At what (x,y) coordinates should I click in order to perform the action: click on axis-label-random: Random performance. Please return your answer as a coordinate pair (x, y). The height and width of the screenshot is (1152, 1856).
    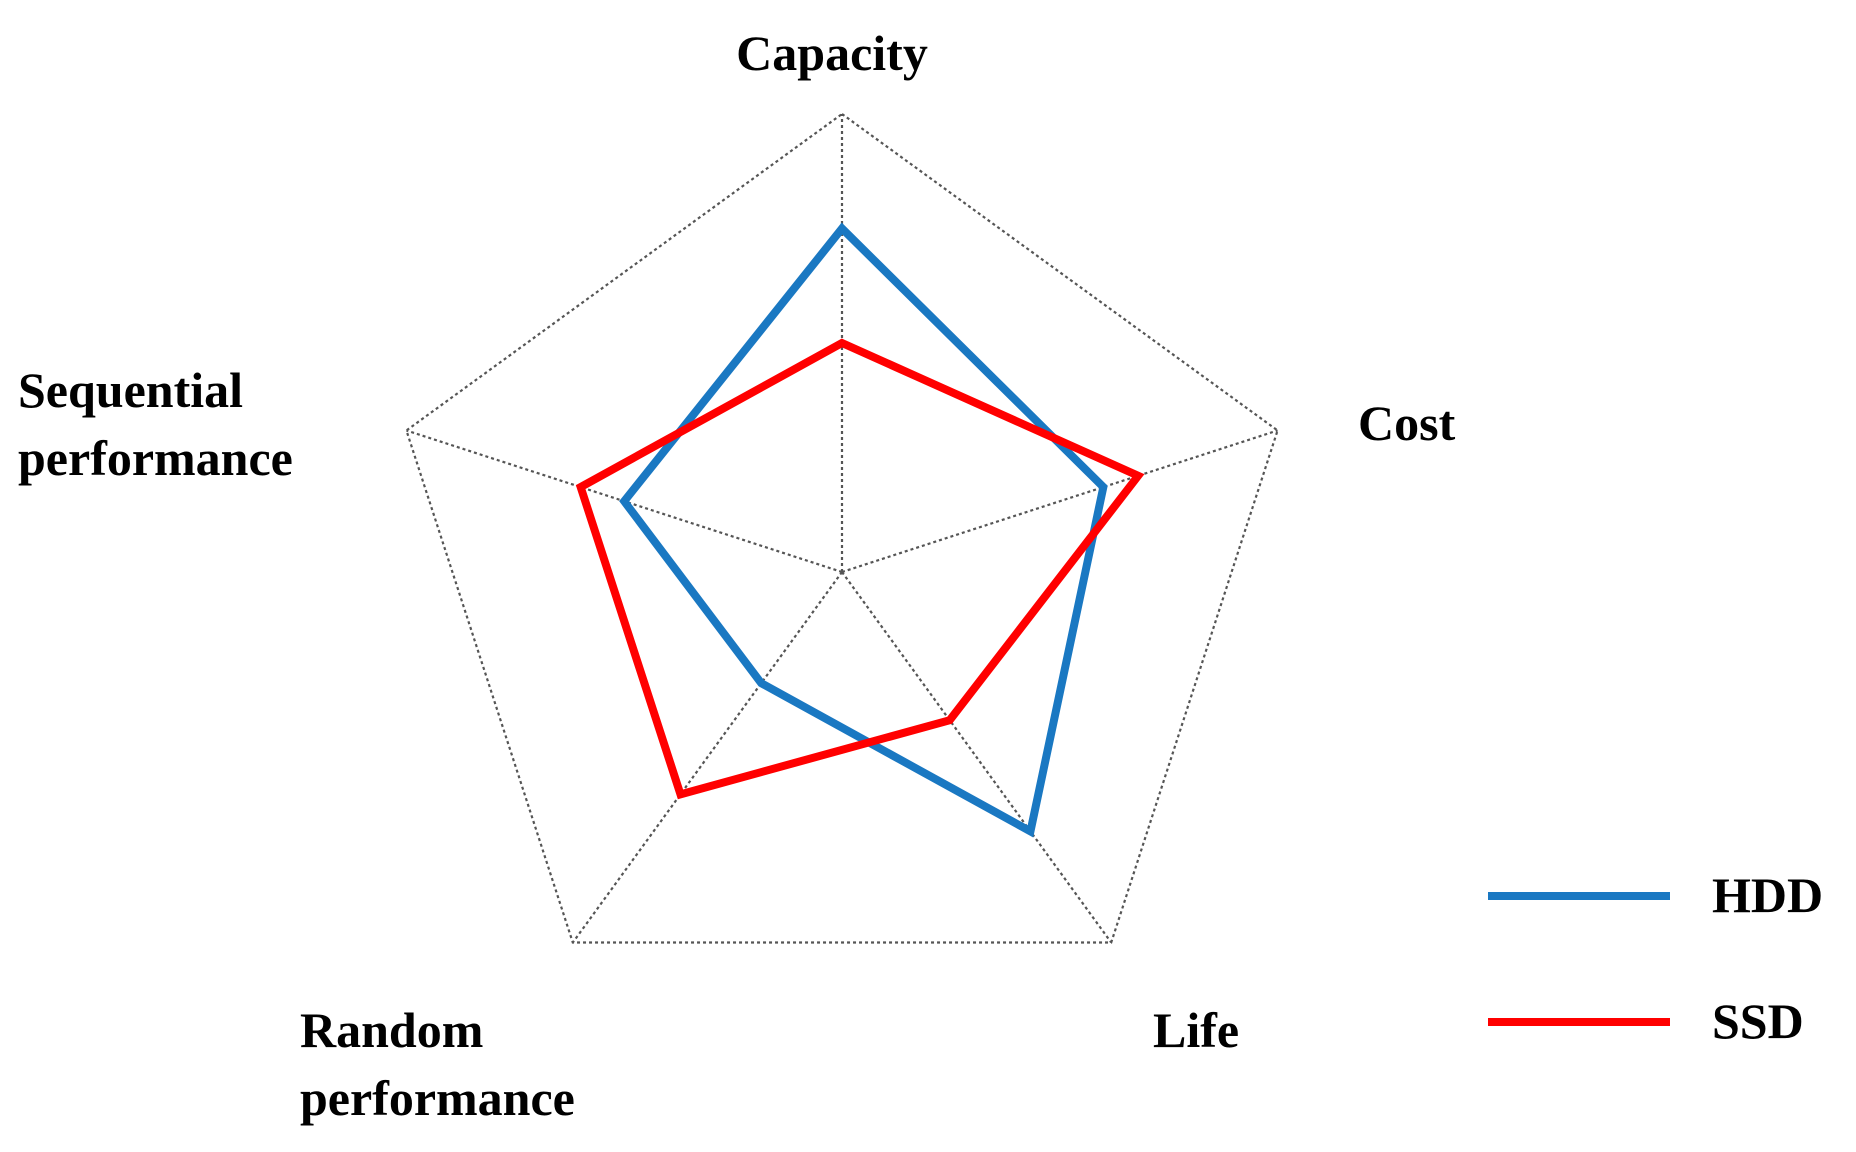
    Looking at the image, I should click on (437, 1064).